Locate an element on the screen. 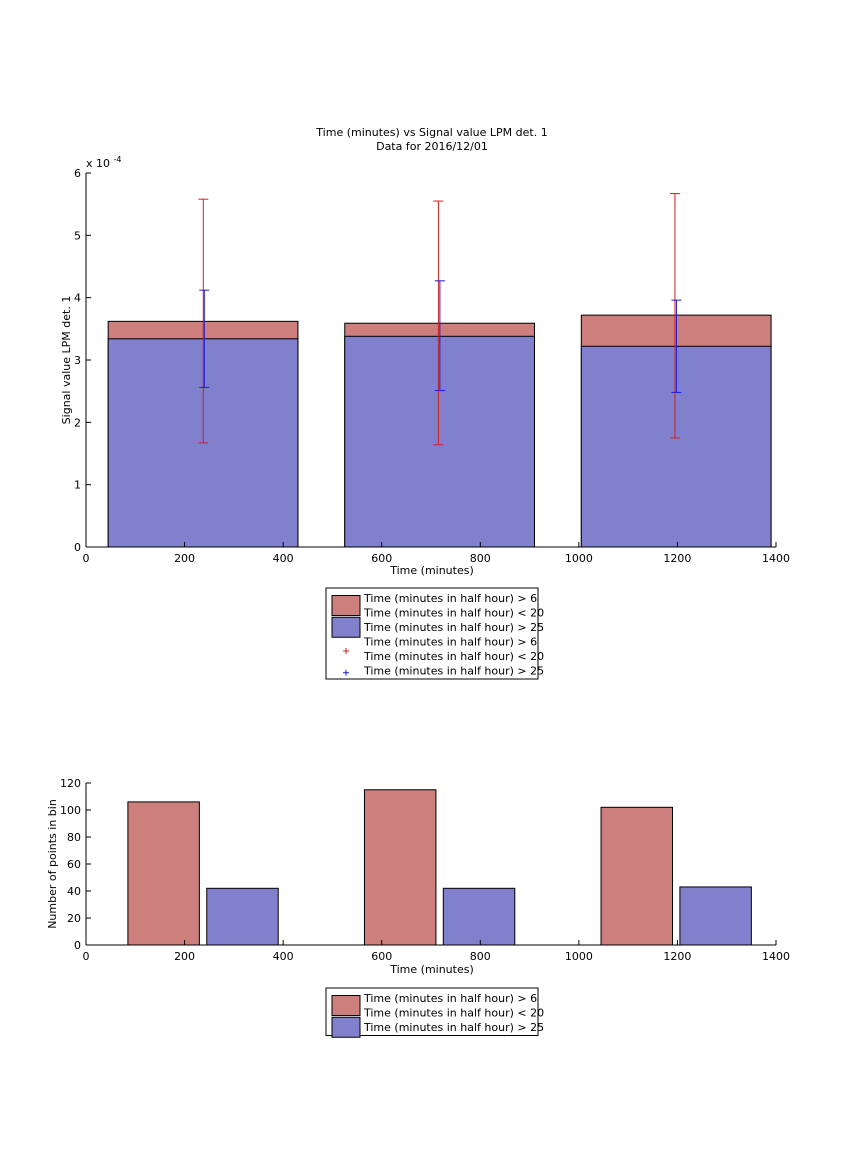 Image resolution: width=864 pixels, height=1152 pixels. chart2-y-tick-label: 60 is located at coordinates (74, 864).